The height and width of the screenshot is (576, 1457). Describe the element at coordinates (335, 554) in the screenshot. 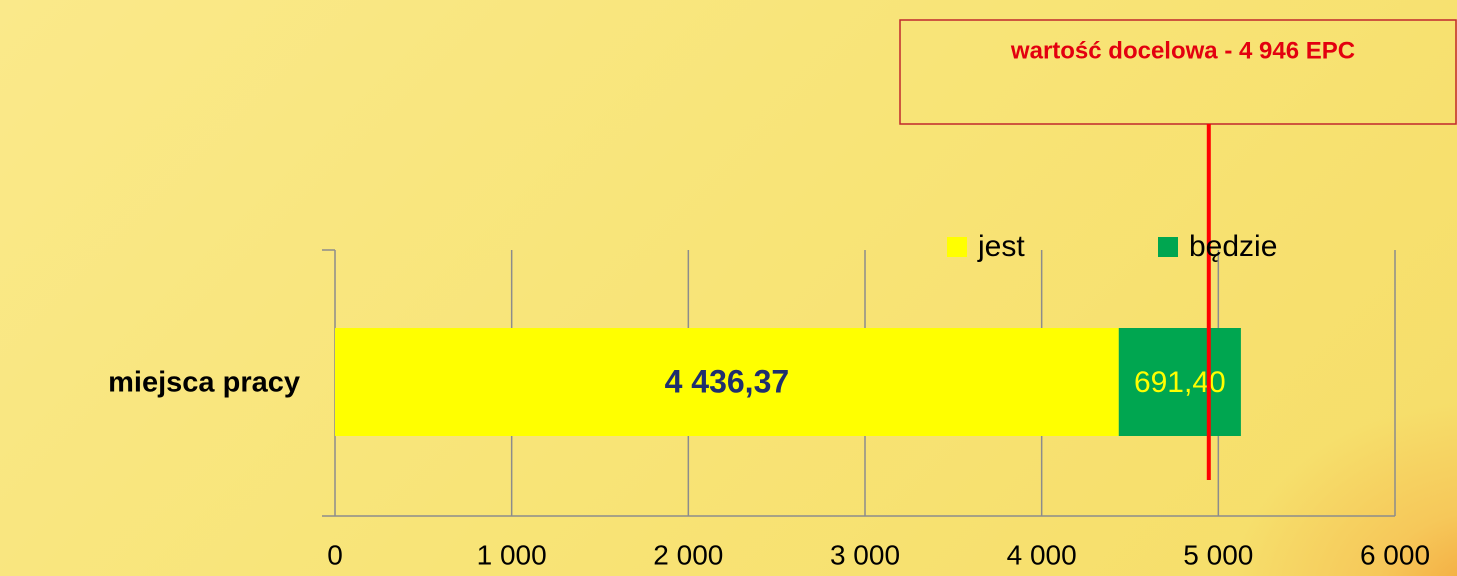

I see `x-tick-label: 0` at that location.